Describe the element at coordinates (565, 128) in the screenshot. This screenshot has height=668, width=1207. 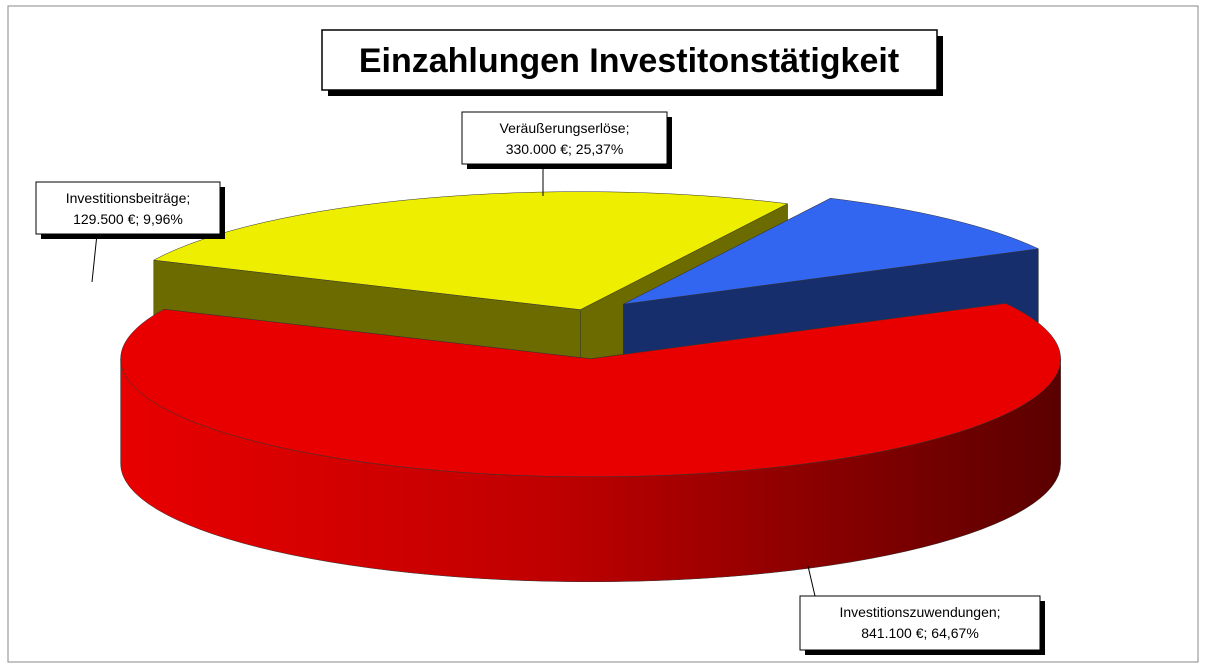
I see `label-category: Veräußerungserlöse;` at that location.